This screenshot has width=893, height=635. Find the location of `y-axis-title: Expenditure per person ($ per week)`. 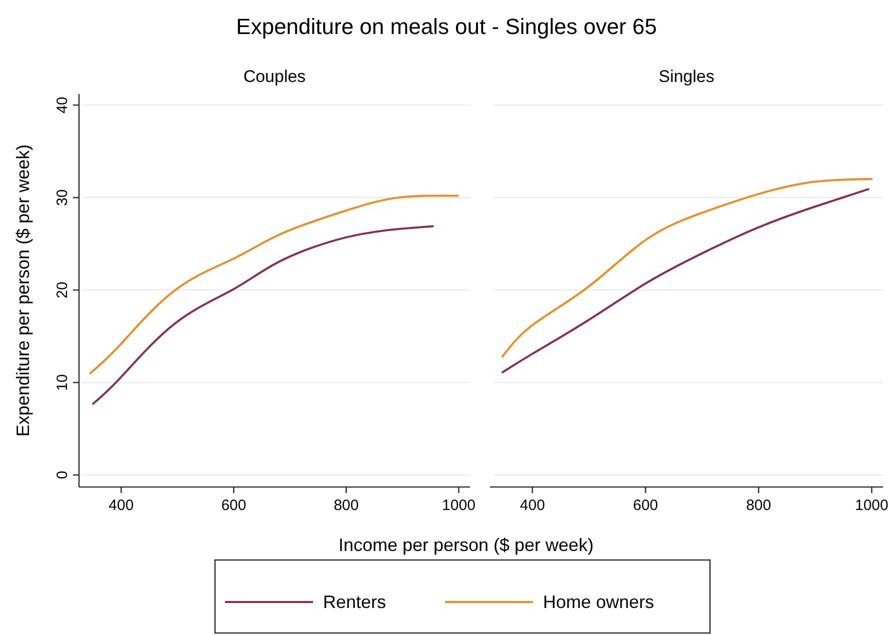

y-axis-title: Expenditure per person ($ per week) is located at coordinates (23, 290).